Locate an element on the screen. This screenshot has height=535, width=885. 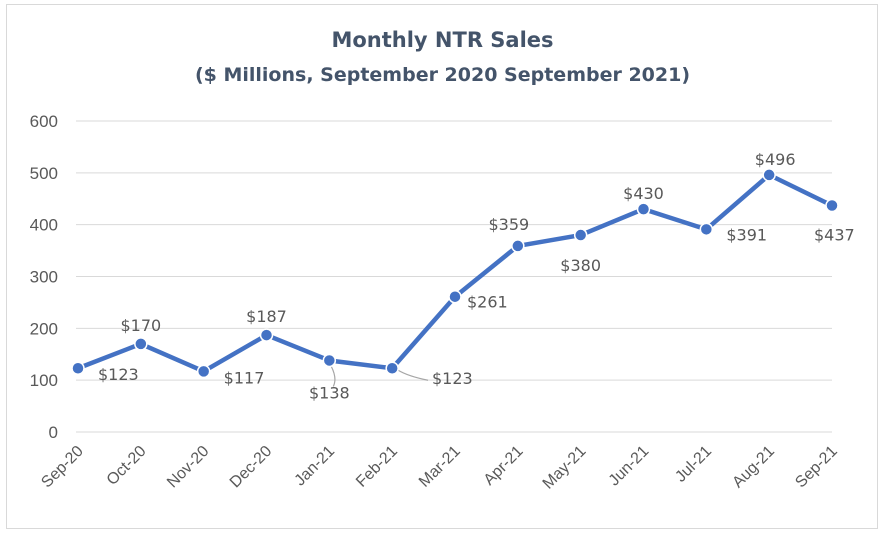
x-tick-label: May-21 is located at coordinates (565, 468).